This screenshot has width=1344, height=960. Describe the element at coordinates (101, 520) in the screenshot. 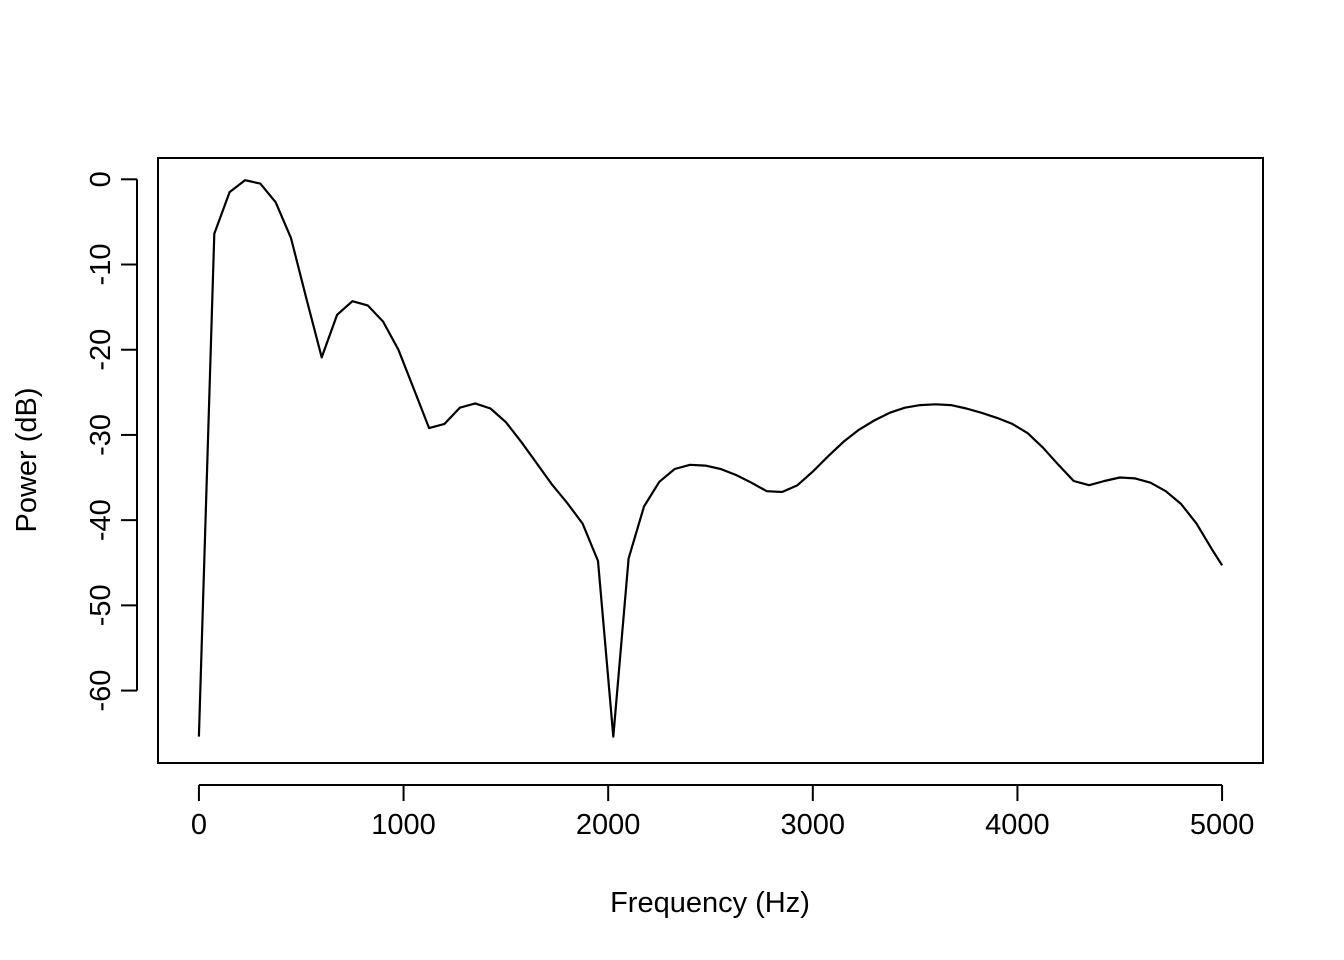

I see `y-tick-label: -40` at that location.